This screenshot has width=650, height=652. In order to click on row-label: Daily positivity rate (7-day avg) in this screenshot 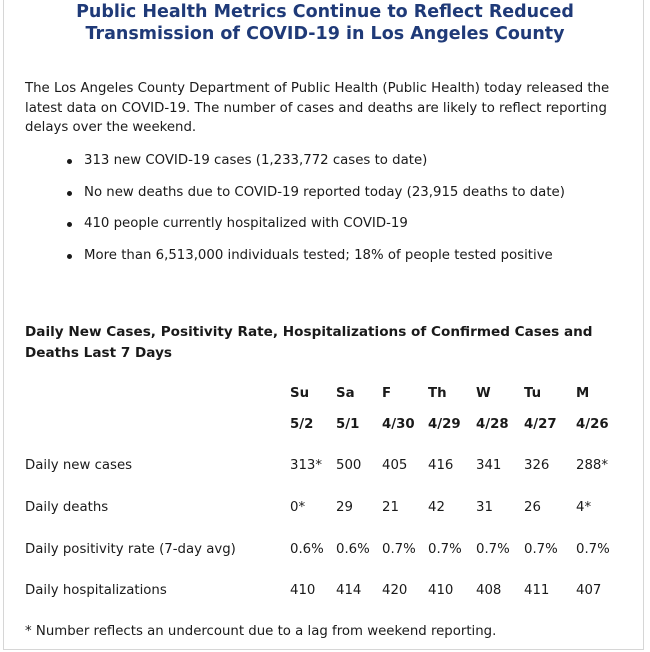, I will do `click(130, 549)`.